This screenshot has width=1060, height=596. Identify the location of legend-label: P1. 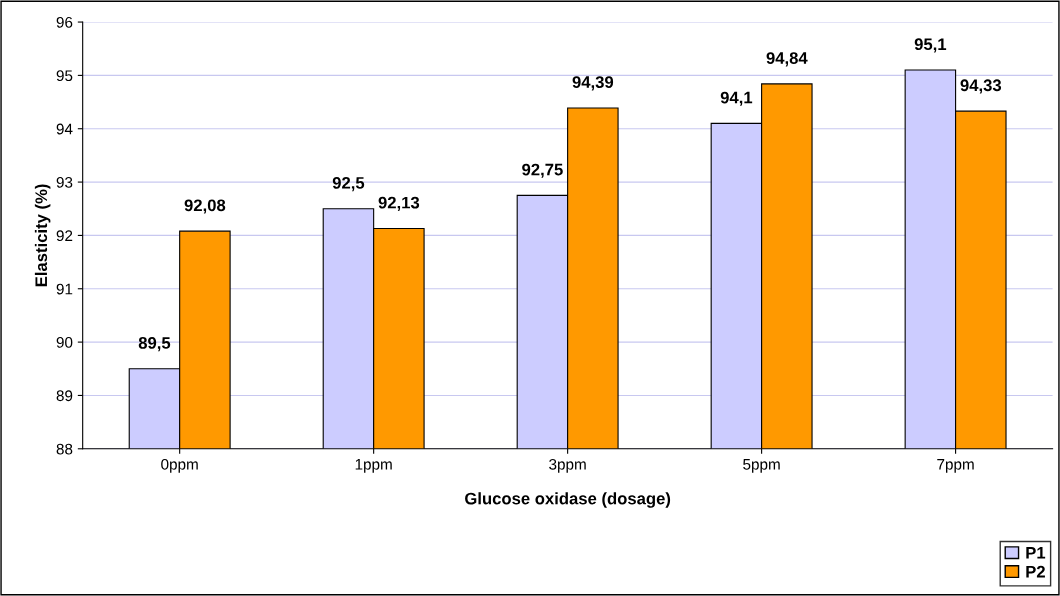
(1036, 553).